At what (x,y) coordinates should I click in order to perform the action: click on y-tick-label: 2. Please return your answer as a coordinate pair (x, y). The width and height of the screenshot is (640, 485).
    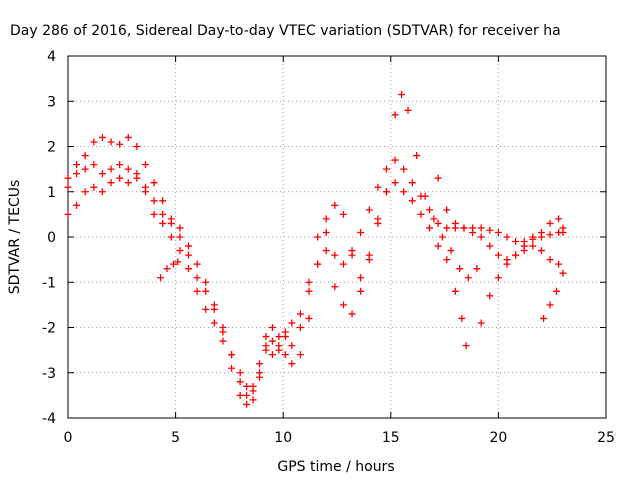
    Looking at the image, I should click on (51, 148).